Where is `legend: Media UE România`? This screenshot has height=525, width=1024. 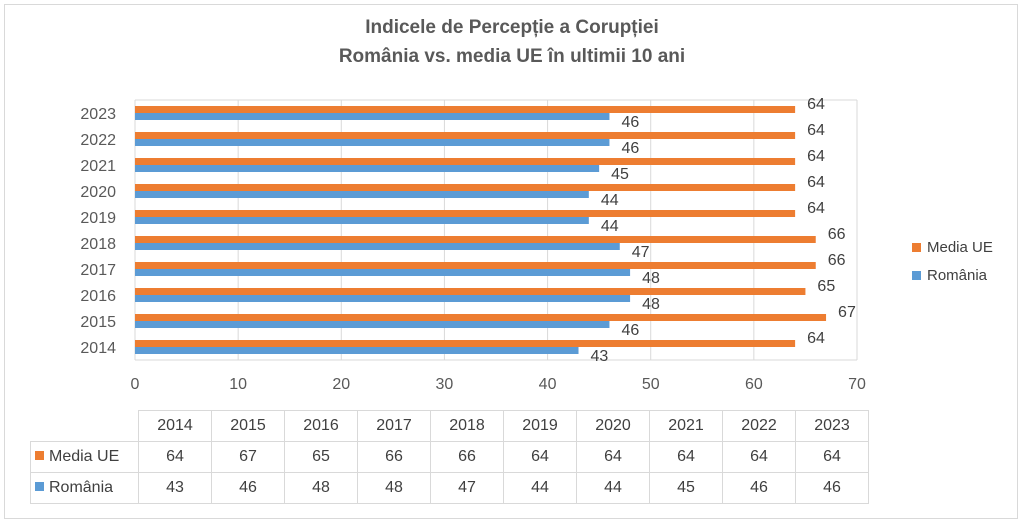 legend: Media UE România is located at coordinates (952, 261).